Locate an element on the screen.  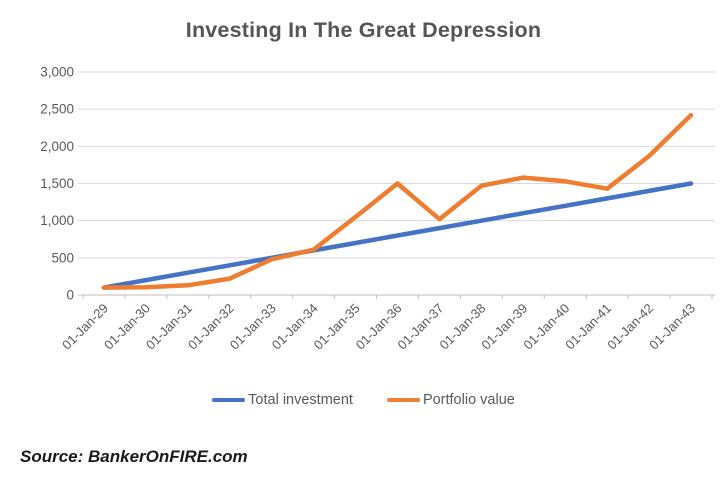
legend-swatch-total-investment is located at coordinates (229, 400).